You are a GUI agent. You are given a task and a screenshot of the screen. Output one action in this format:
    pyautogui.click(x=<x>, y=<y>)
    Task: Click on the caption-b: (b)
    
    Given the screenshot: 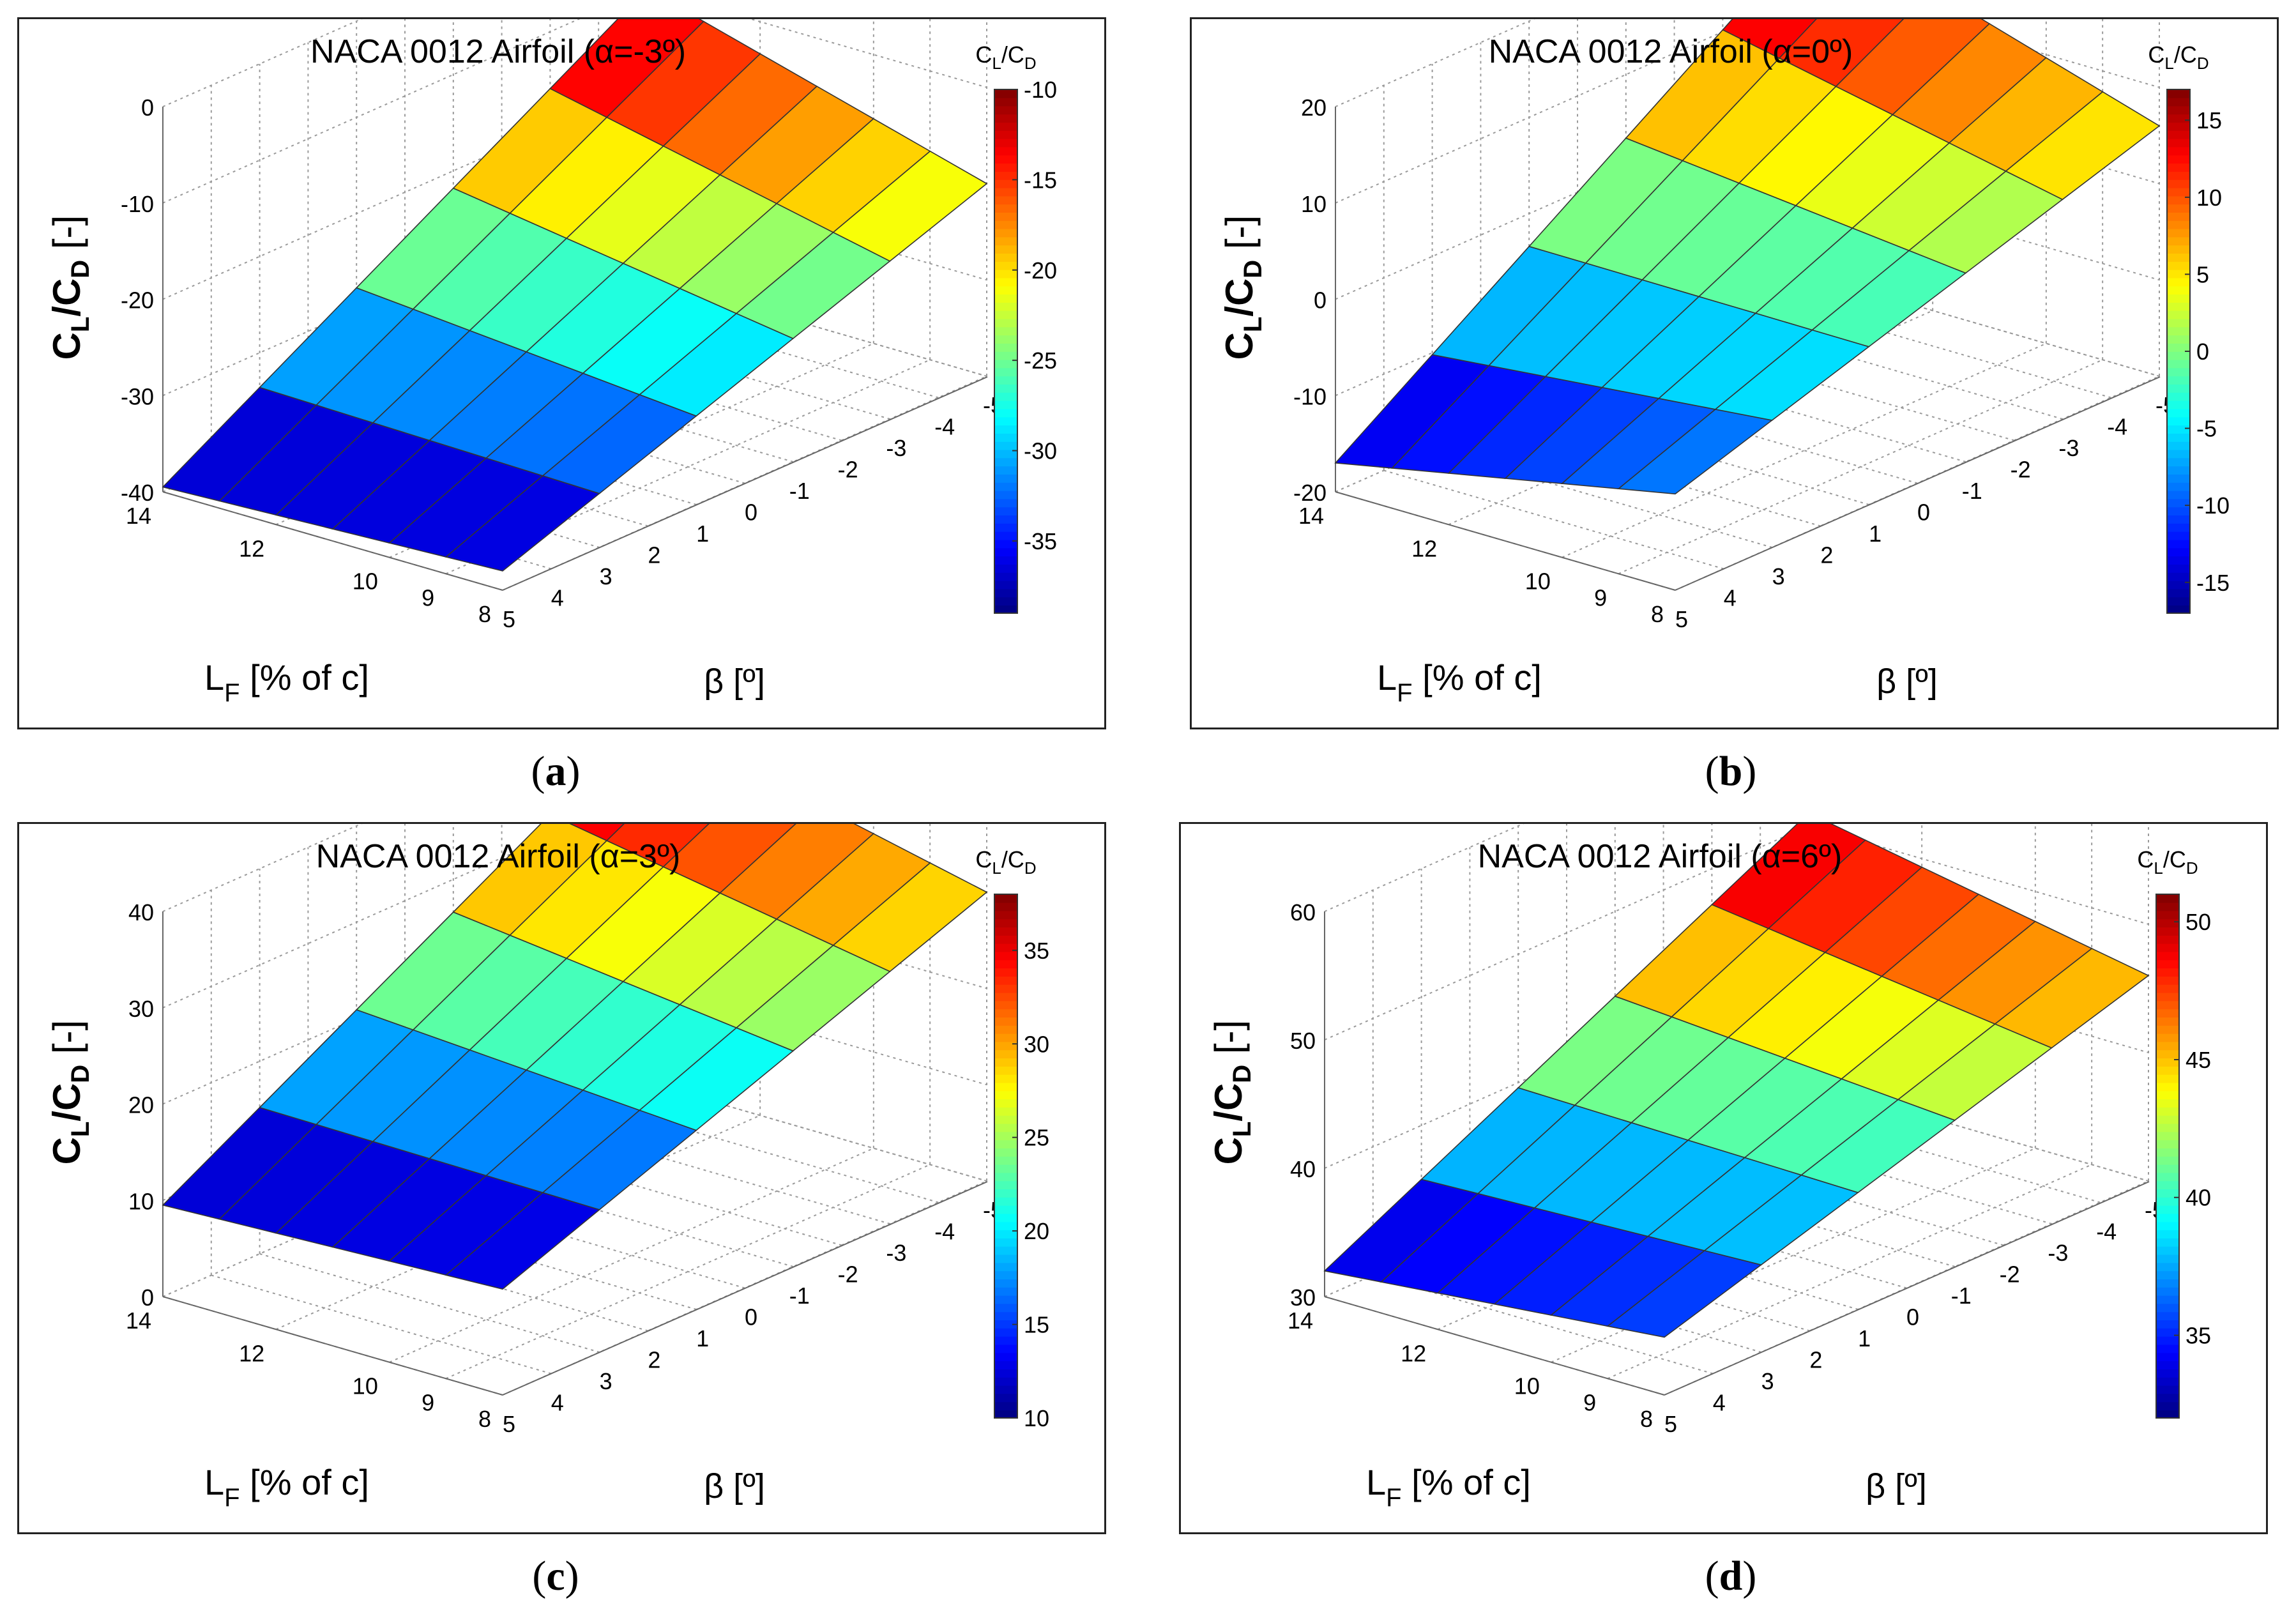 What is the action you would take?
    pyautogui.click(x=1731, y=771)
    